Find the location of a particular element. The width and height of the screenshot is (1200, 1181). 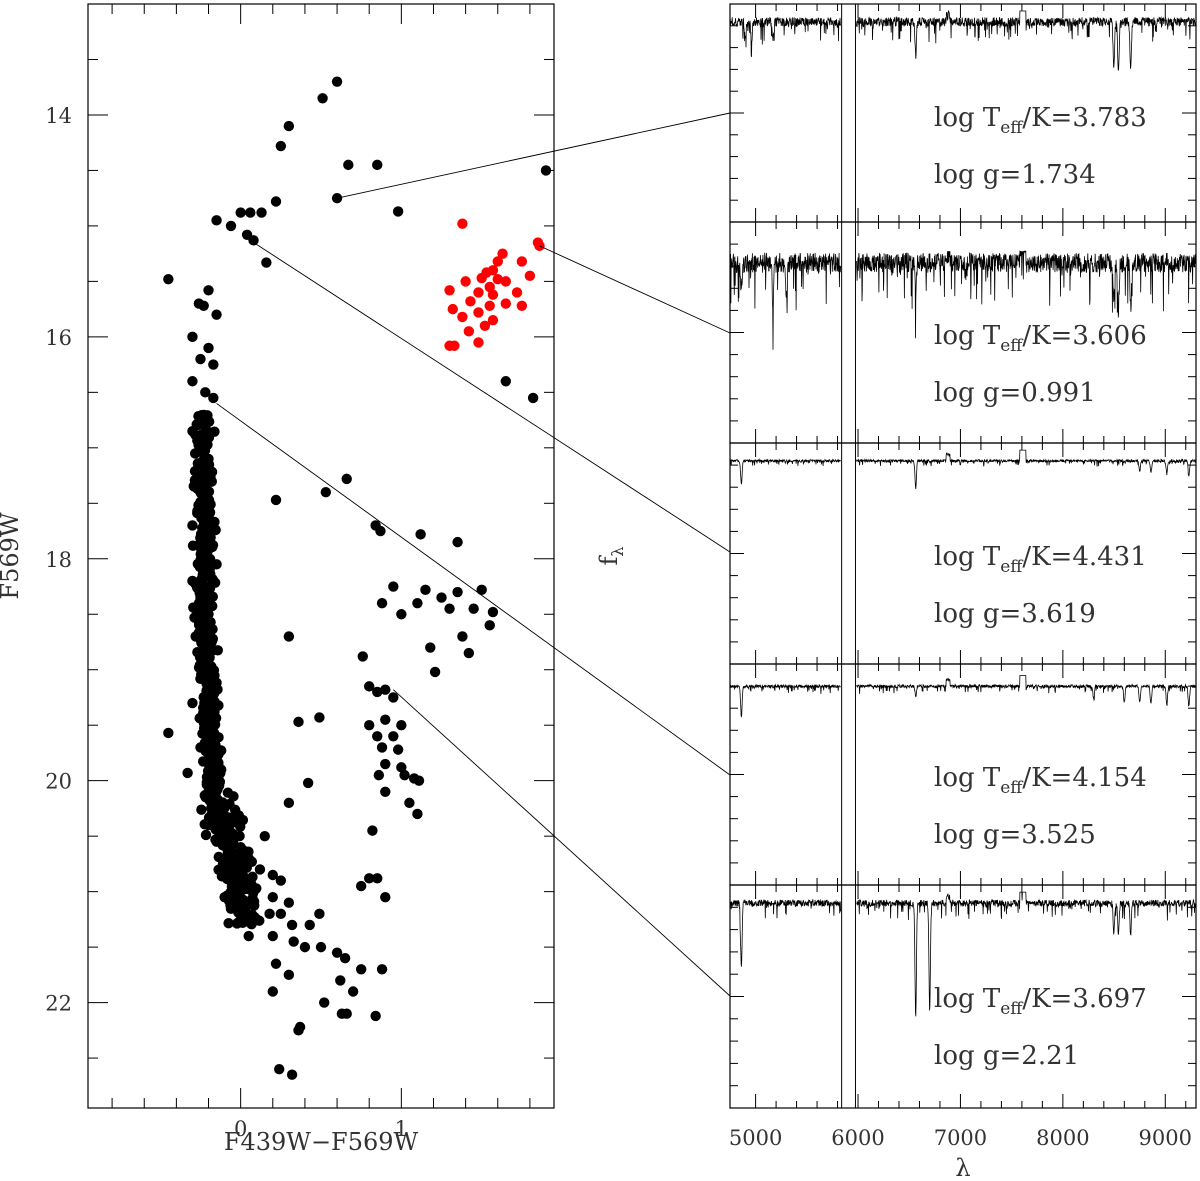

spectra-y-axis-label: fλ is located at coordinates (611, 555).